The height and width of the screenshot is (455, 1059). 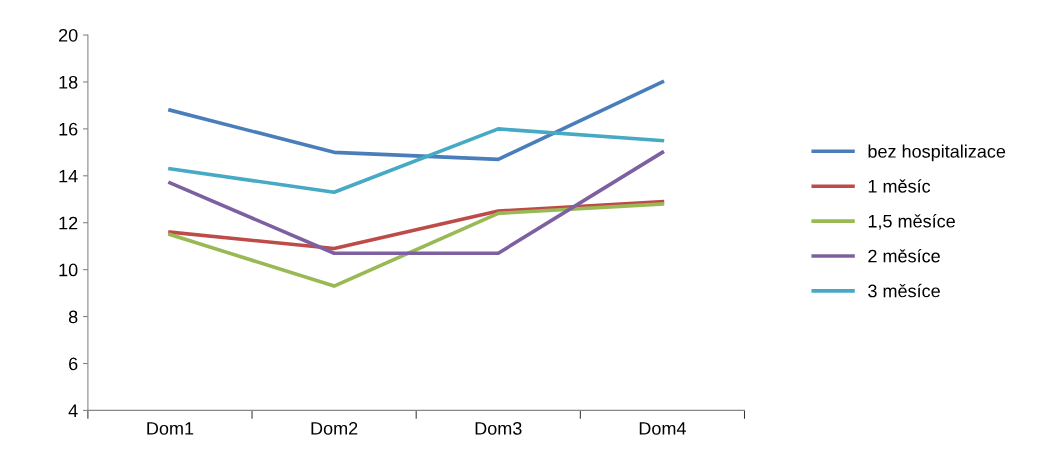 I want to click on legend-label: 2 měsíce, so click(x=904, y=255).